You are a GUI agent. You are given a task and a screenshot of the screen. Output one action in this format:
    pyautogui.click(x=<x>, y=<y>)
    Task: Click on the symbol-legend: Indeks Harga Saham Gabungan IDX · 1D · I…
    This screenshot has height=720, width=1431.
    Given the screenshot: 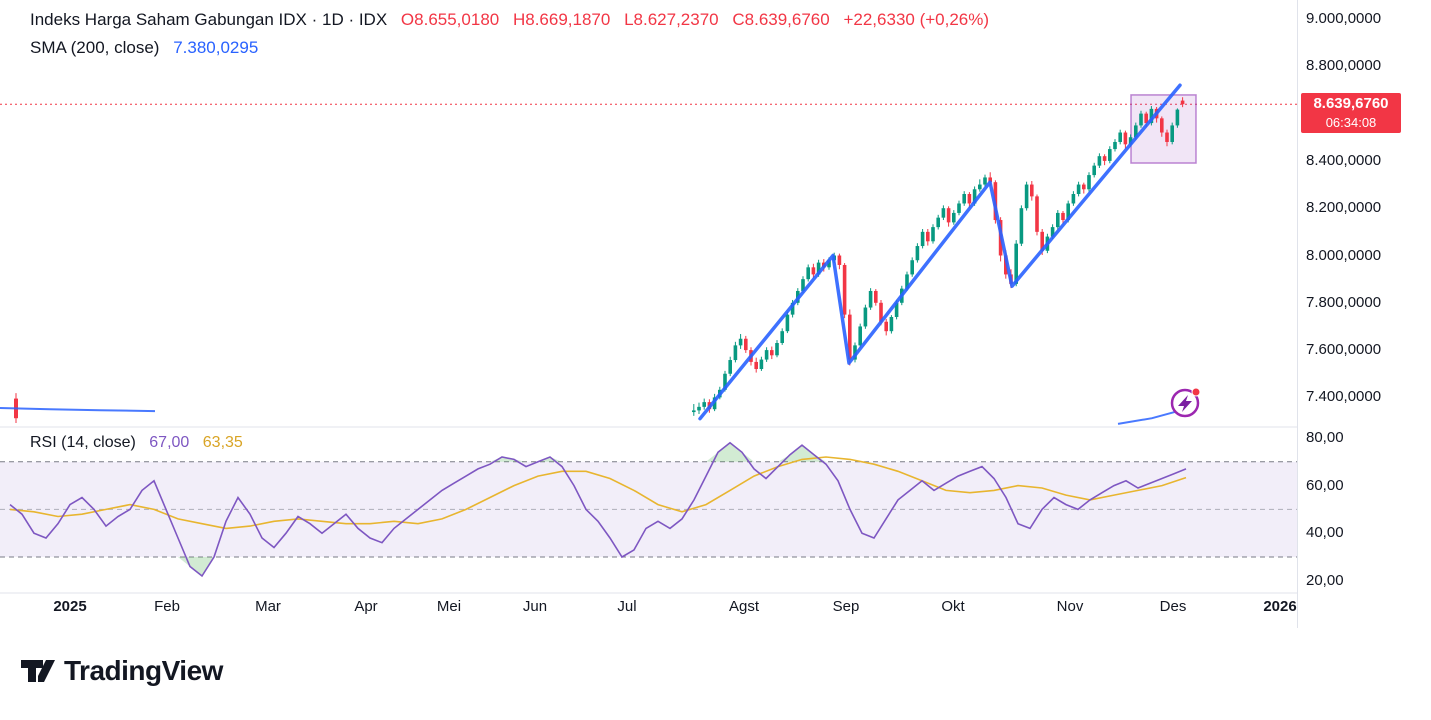 What is the action you would take?
    pyautogui.click(x=514, y=20)
    